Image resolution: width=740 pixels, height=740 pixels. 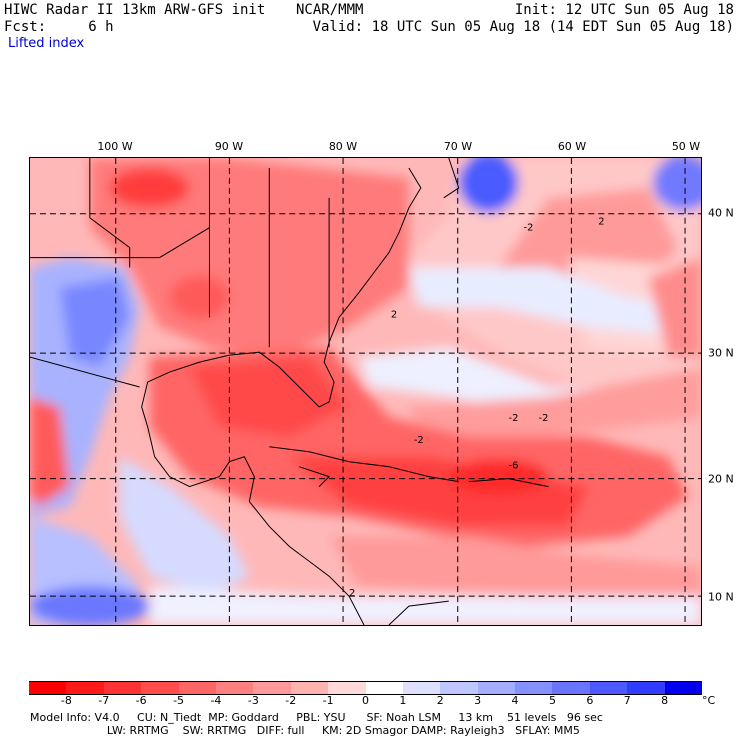 I want to click on lon-label-60w: 60 W, so click(x=572, y=146).